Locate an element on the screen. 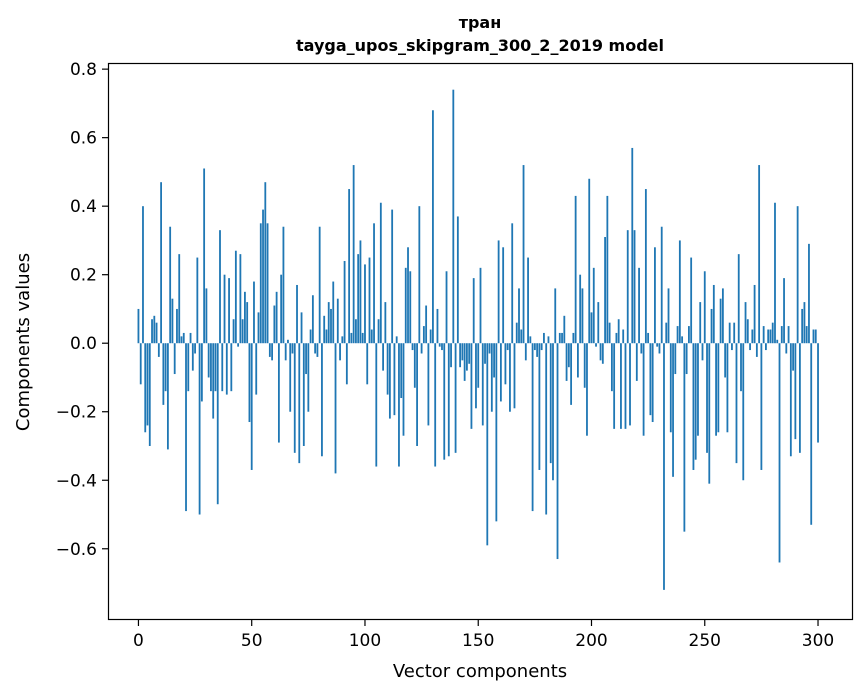 The width and height of the screenshot is (867, 696). x-tick-label: 100 is located at coordinates (365, 641).